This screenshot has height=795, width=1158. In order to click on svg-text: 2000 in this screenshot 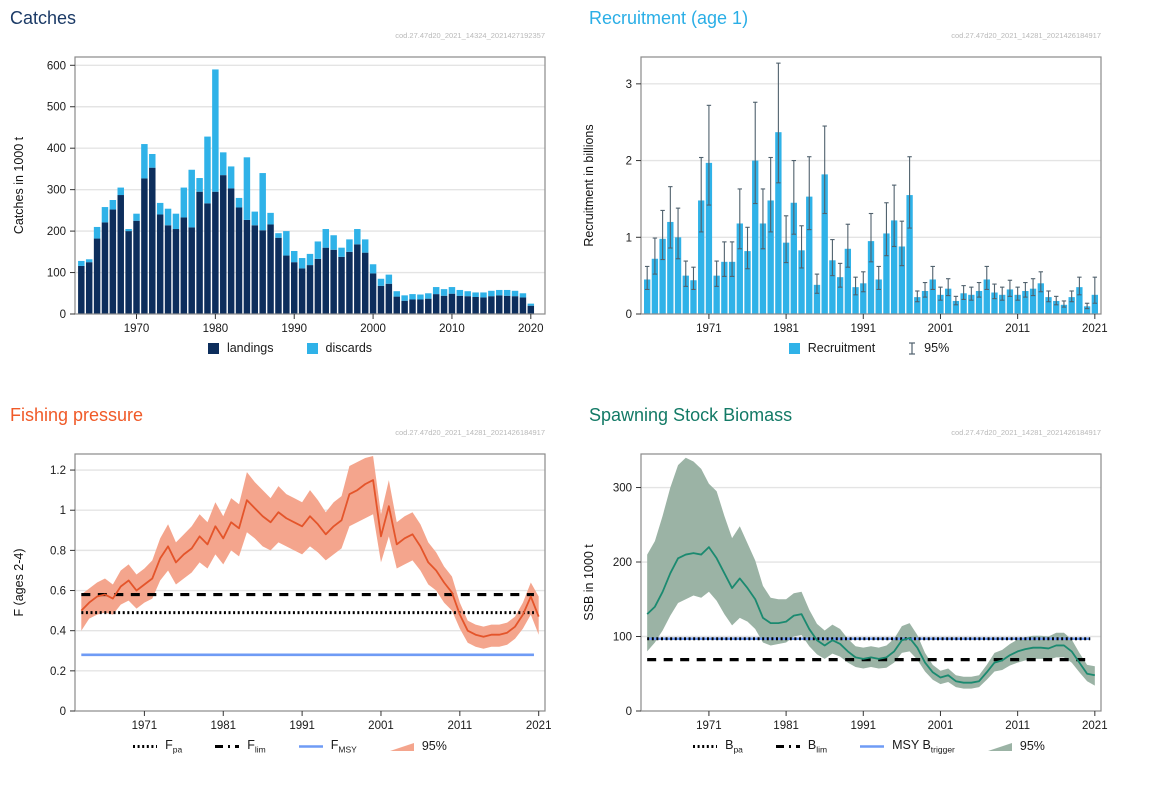, I will do `click(373, 329)`.